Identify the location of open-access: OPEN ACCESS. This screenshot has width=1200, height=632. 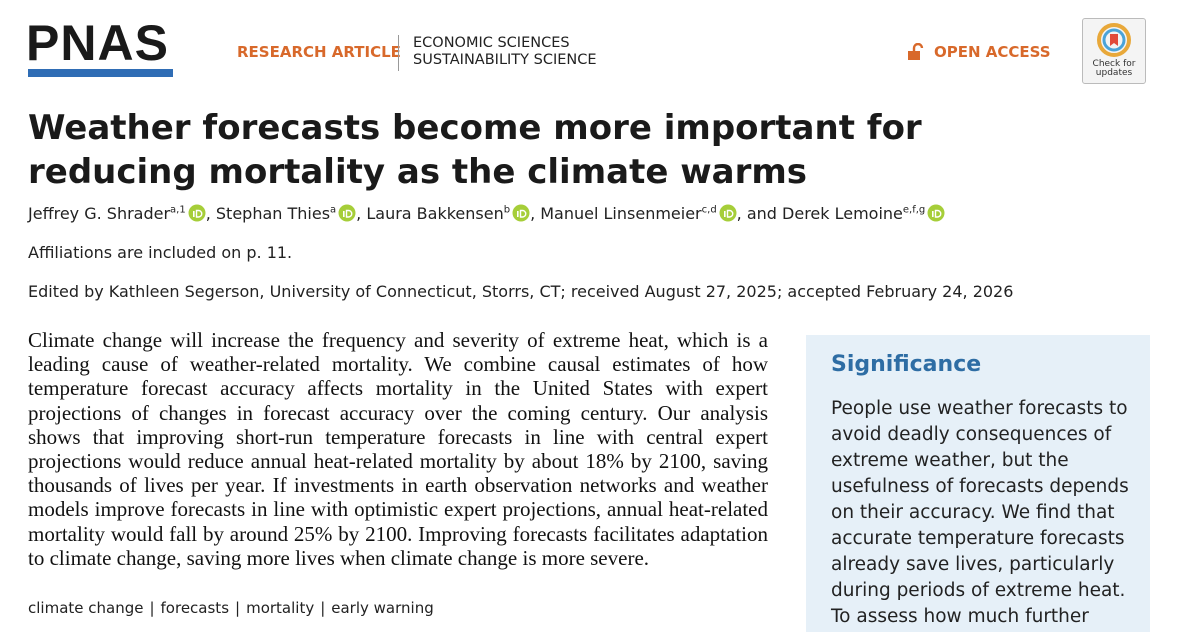
(978, 52).